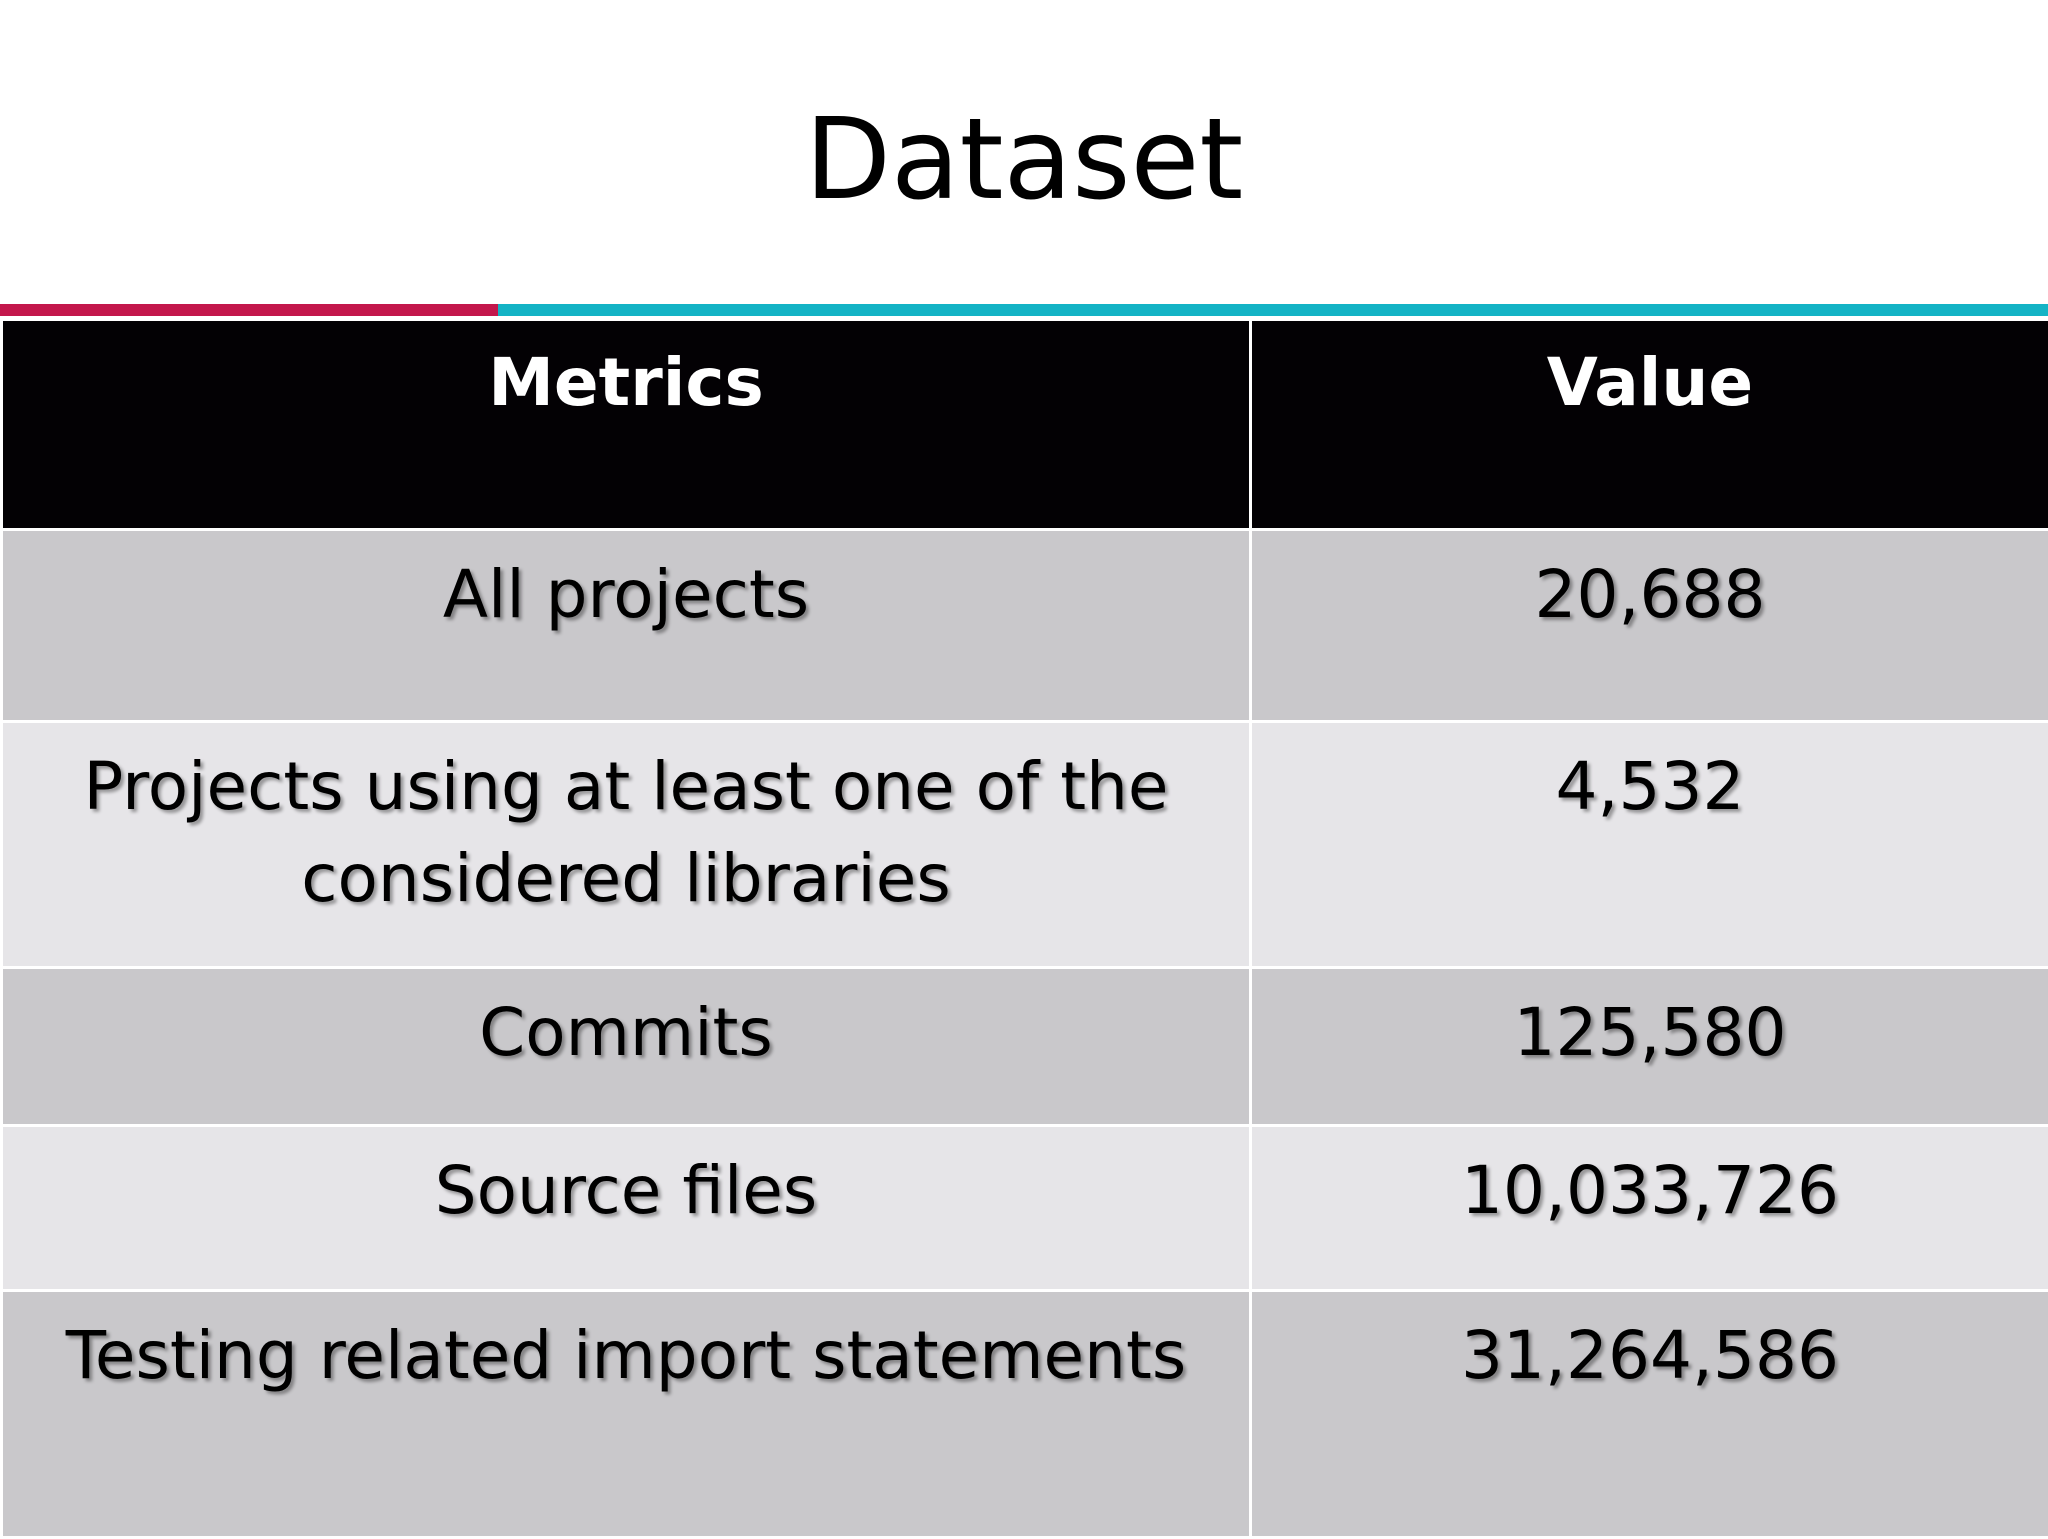 Image resolution: width=2048 pixels, height=1539 pixels. What do you see at coordinates (1649, 1208) in the screenshot?
I see `value-cell: 10,033,726` at bounding box center [1649, 1208].